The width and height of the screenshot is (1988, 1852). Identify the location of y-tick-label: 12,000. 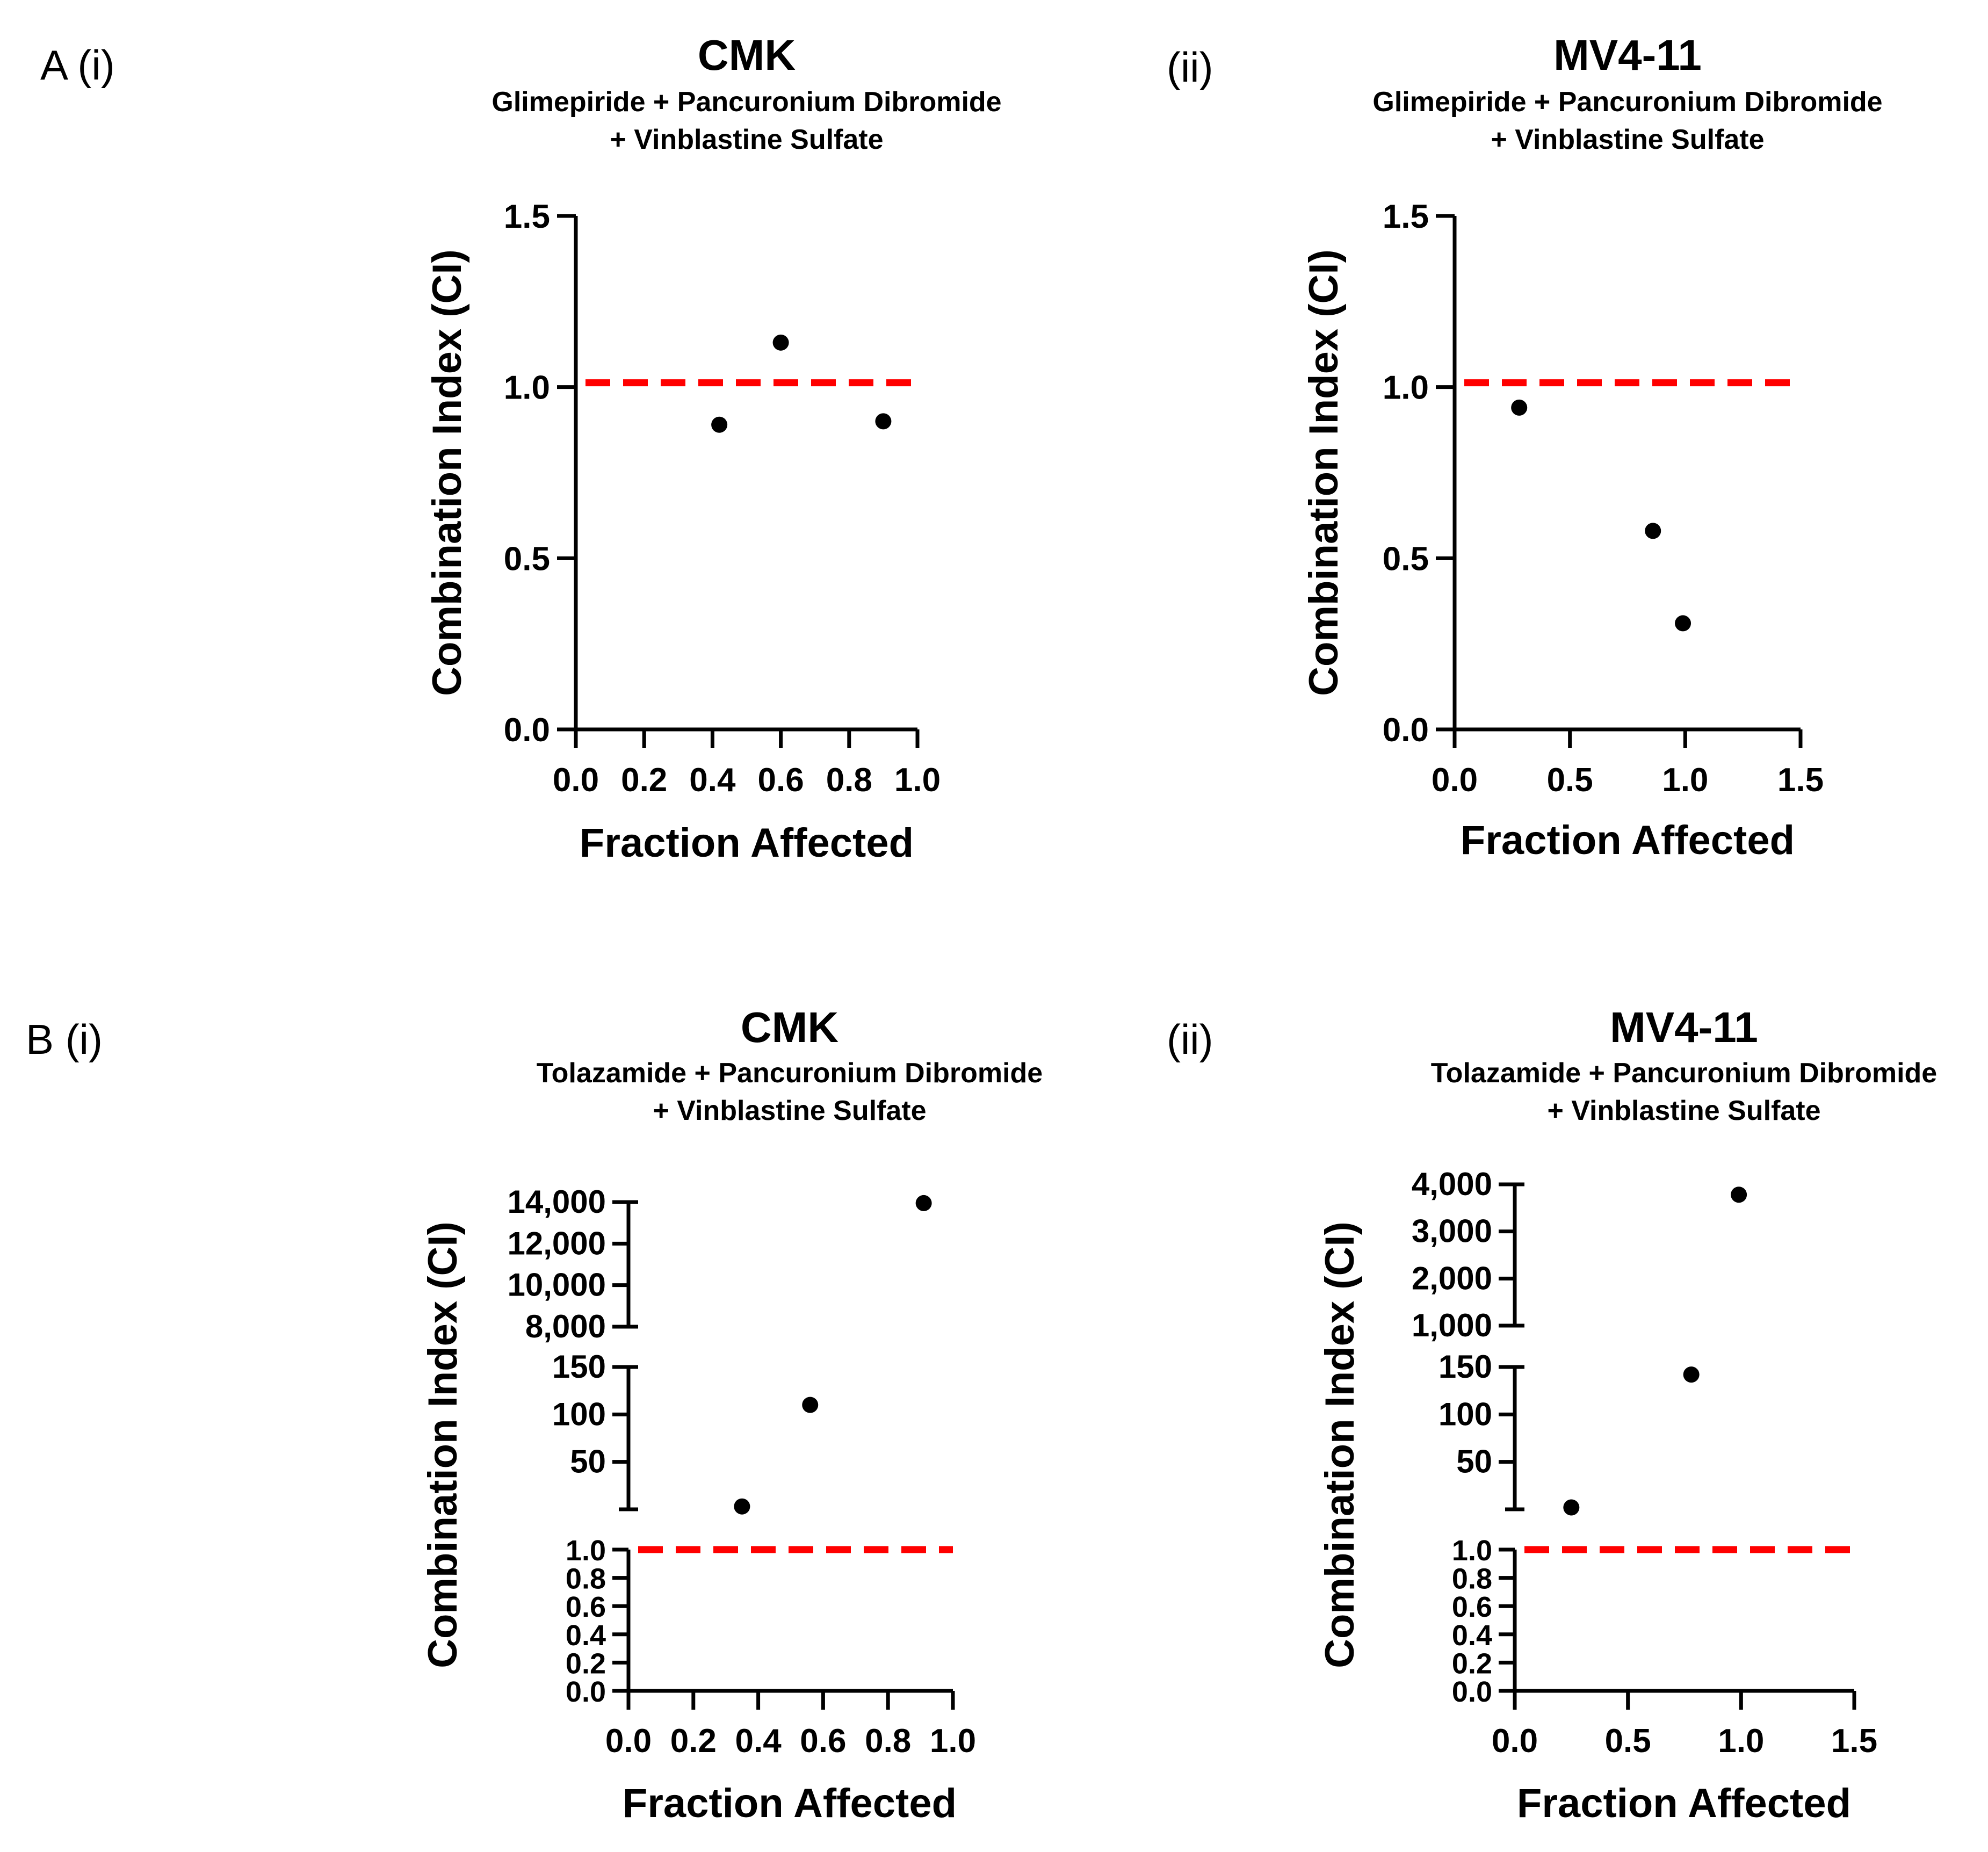
(556, 1243).